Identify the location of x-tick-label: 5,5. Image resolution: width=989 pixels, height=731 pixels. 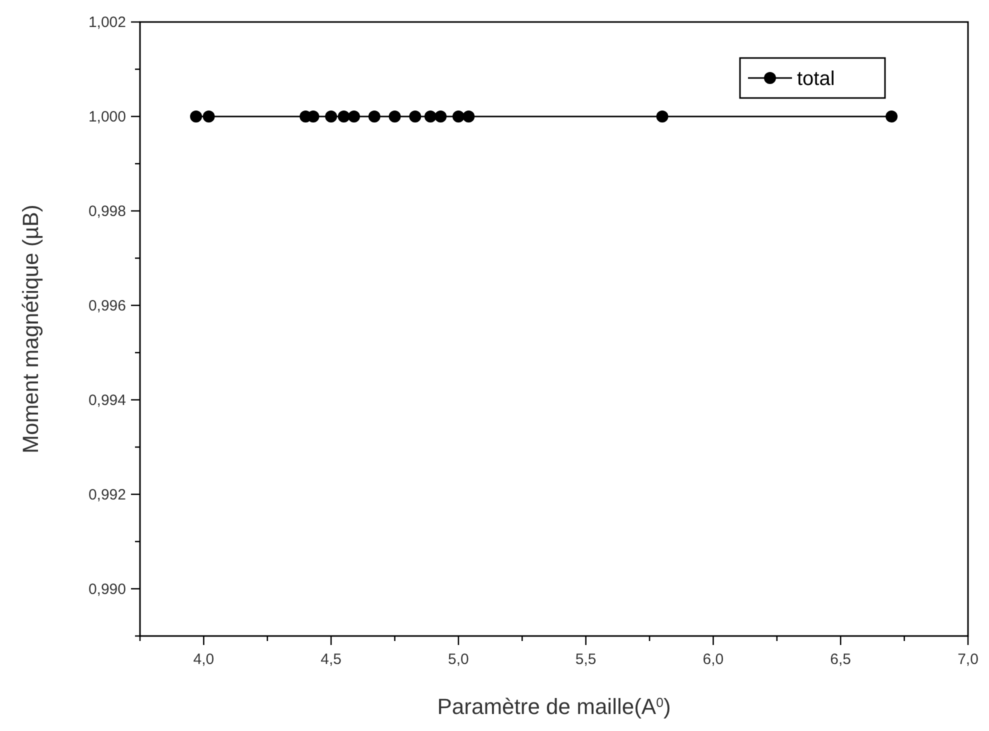
(585, 659).